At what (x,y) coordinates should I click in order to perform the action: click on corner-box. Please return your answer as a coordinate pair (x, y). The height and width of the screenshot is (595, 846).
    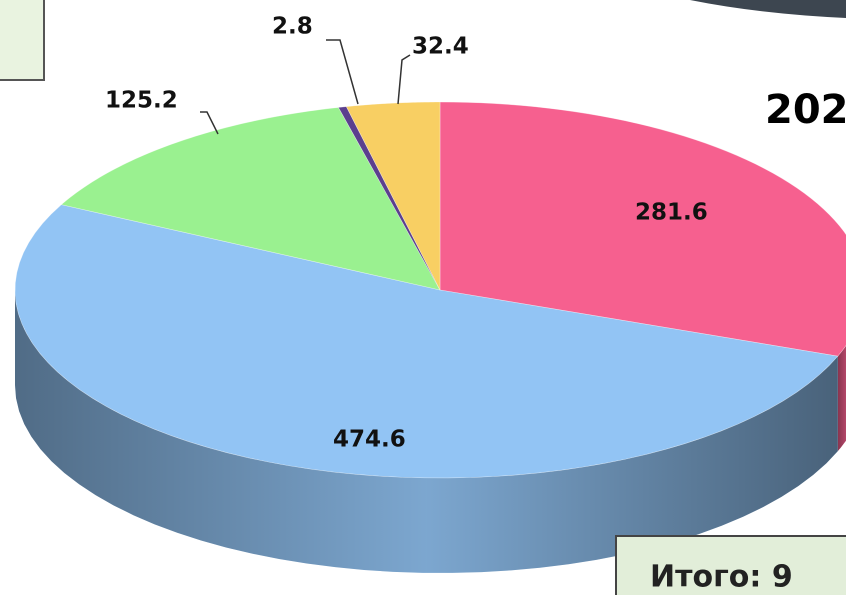
    Looking at the image, I should click on (22, 40).